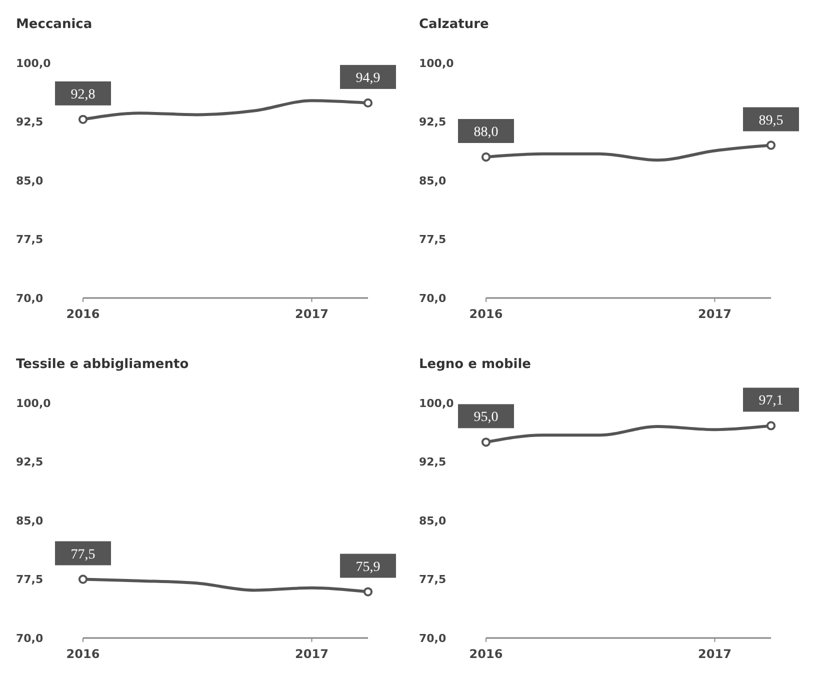 Image resolution: width=819 pixels, height=687 pixels. I want to click on chart-title: Calzature, so click(454, 24).